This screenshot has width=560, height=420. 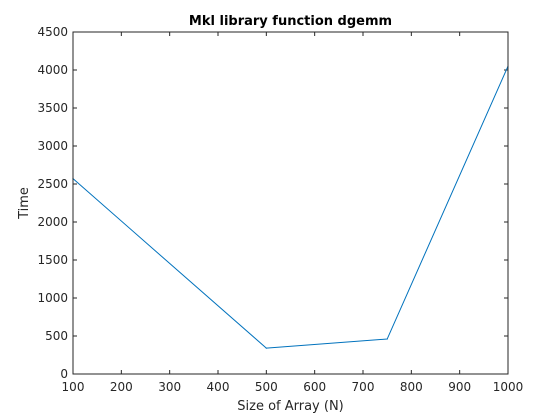 I want to click on x-tick-label: 800, so click(x=411, y=387).